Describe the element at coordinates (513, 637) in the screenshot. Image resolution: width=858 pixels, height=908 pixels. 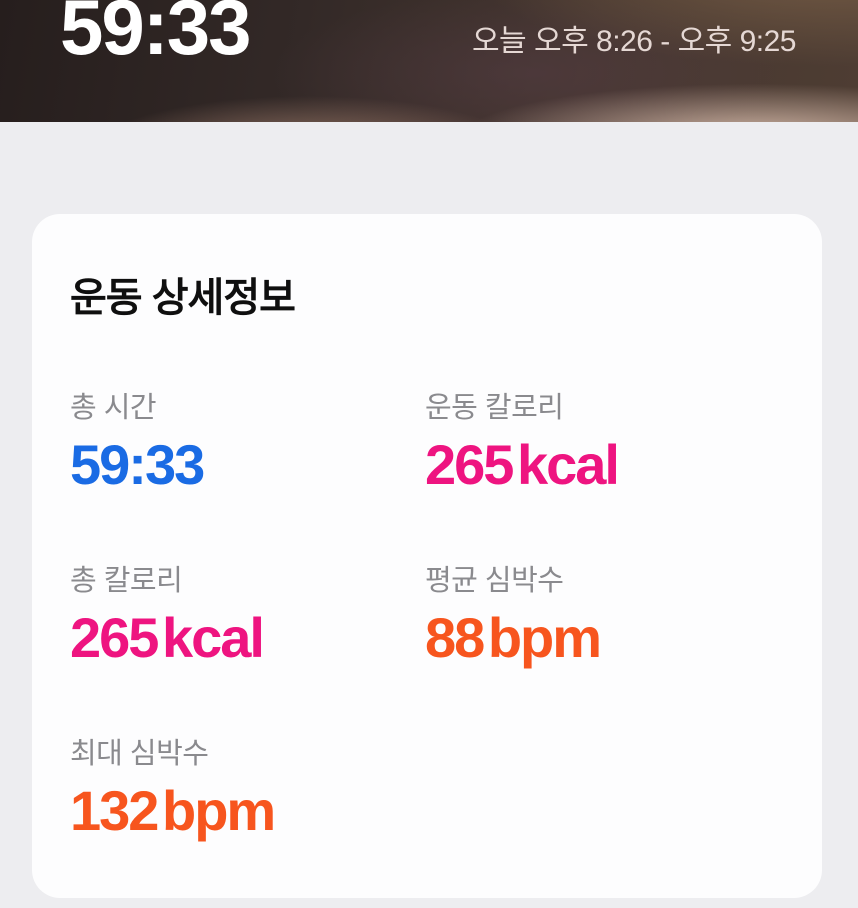
I see `stat-value: 88 bpm` at that location.